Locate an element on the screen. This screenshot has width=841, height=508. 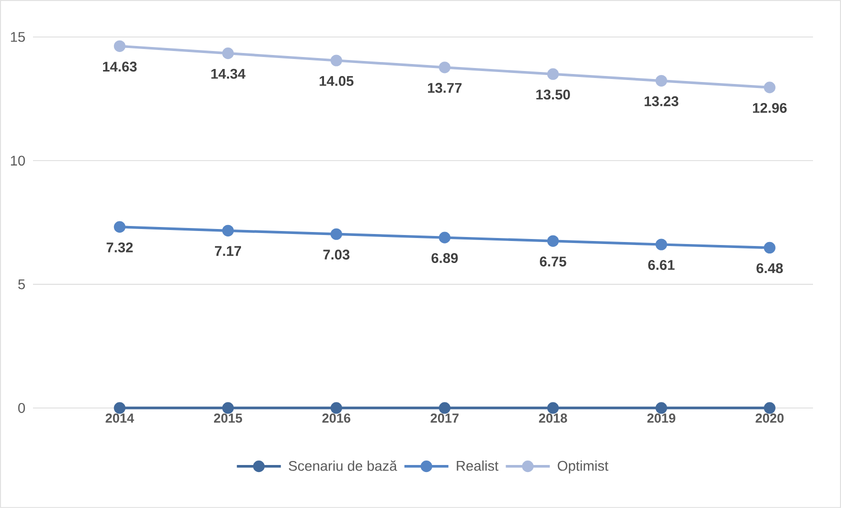
data-label: 14.34 is located at coordinates (228, 73).